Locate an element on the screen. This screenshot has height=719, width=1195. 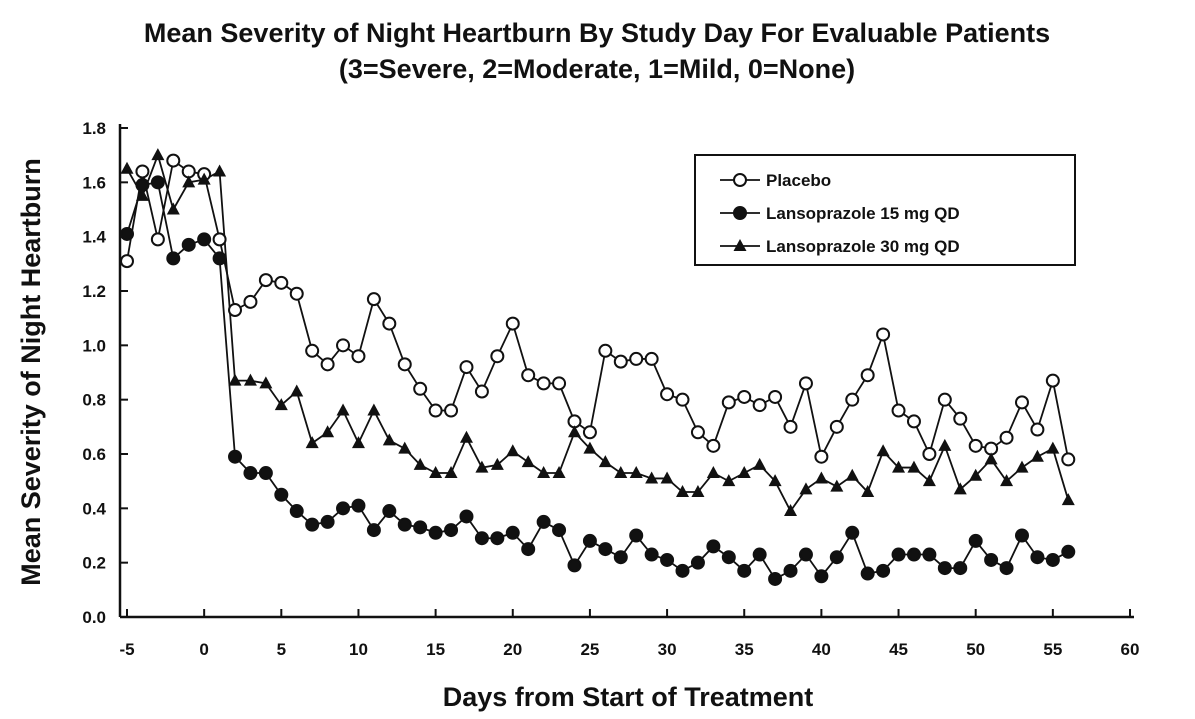
y-tick-label: 1.2 is located at coordinates (94, 291).